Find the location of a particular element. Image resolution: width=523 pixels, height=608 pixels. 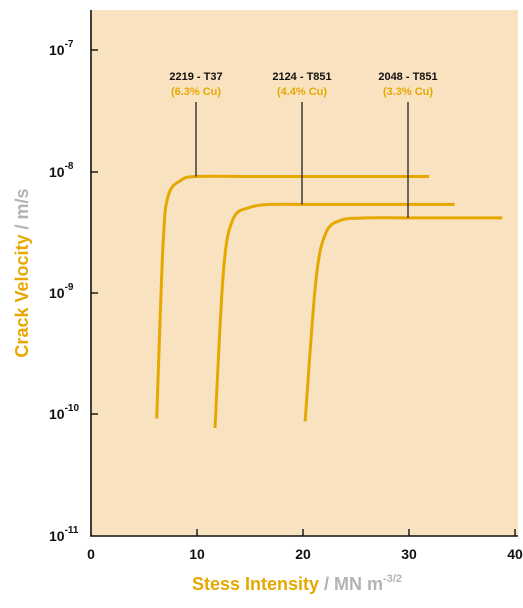

x-axis-title: Stess Intensity / MN m-3/2 is located at coordinates (297, 583).